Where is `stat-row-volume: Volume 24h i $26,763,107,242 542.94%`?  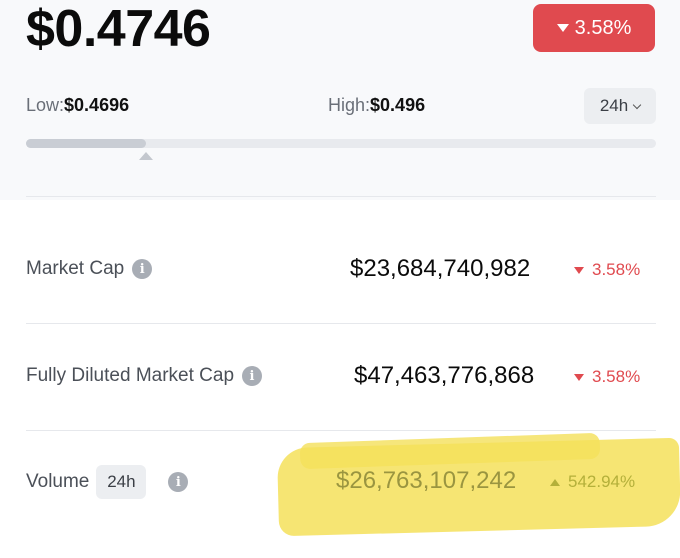
stat-row-volume: Volume 24h i $26,763,107,242 542.94% is located at coordinates (341, 482).